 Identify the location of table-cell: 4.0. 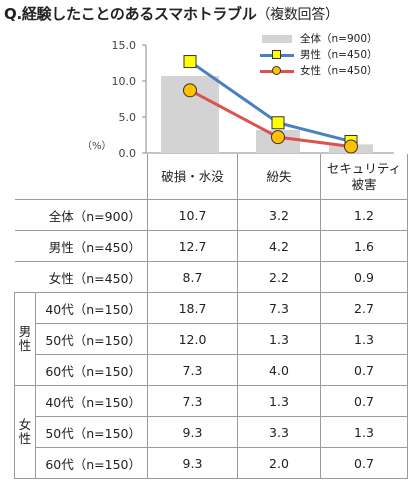
(279, 370).